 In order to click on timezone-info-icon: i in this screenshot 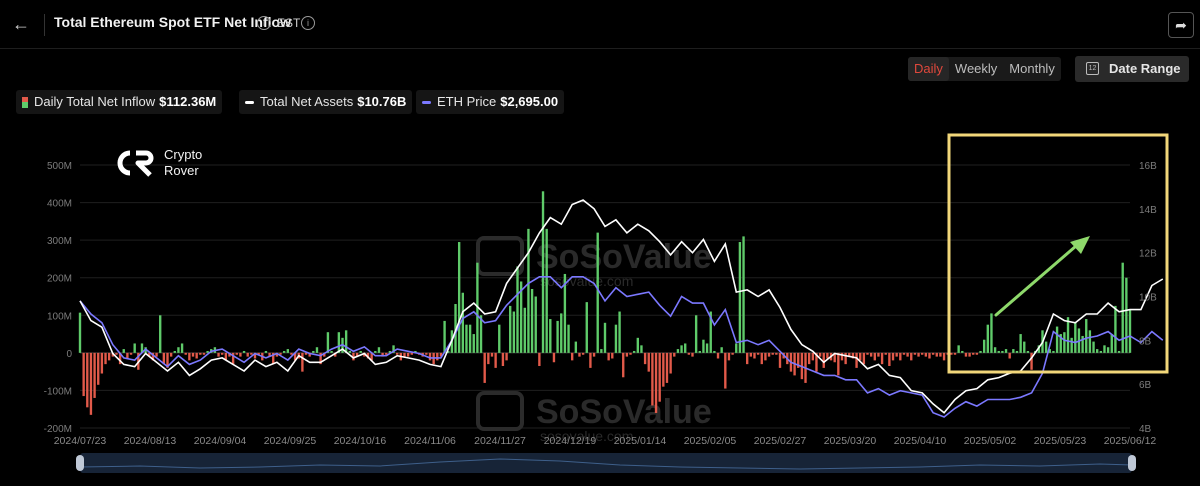, I will do `click(308, 23)`.